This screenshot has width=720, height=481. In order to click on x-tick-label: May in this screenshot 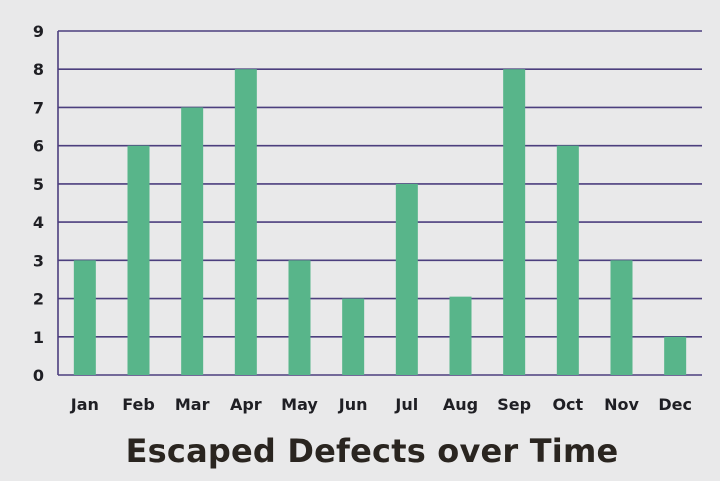, I will do `click(299, 404)`.